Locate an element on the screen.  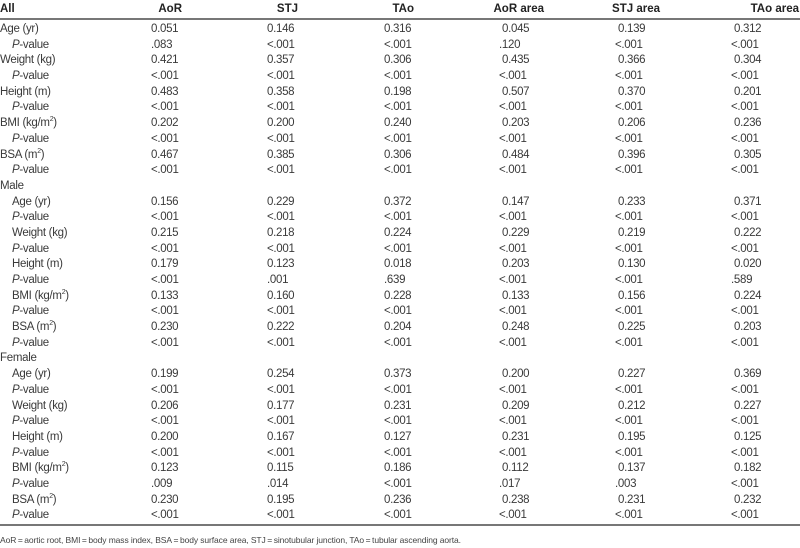
coefficient-cell: 0.201 is located at coordinates (748, 91).